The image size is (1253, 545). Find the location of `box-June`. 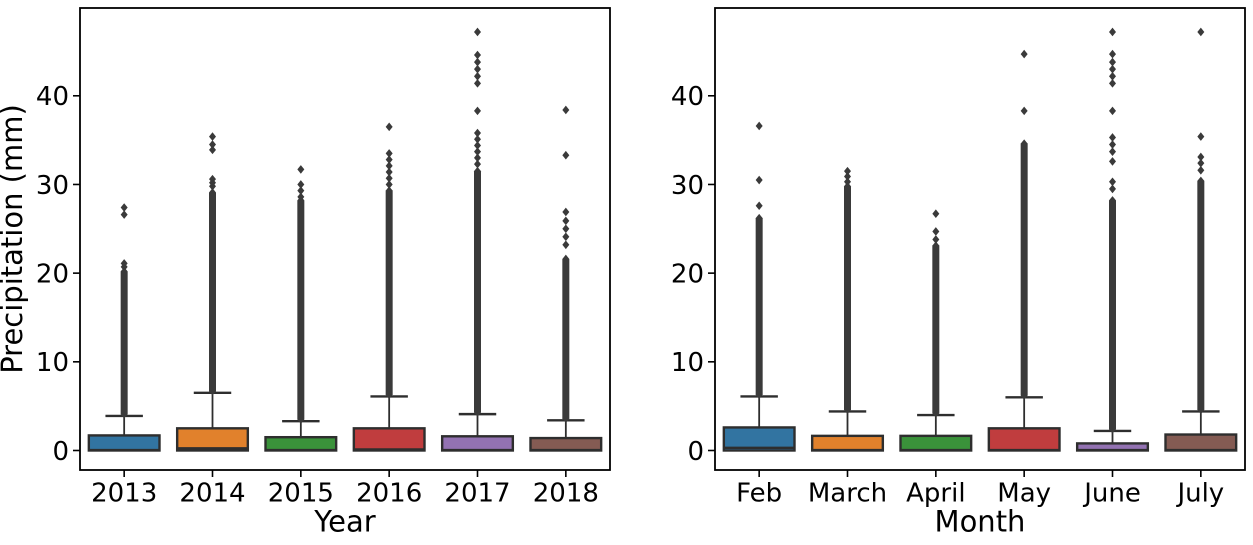

box-June is located at coordinates (1112, 239).